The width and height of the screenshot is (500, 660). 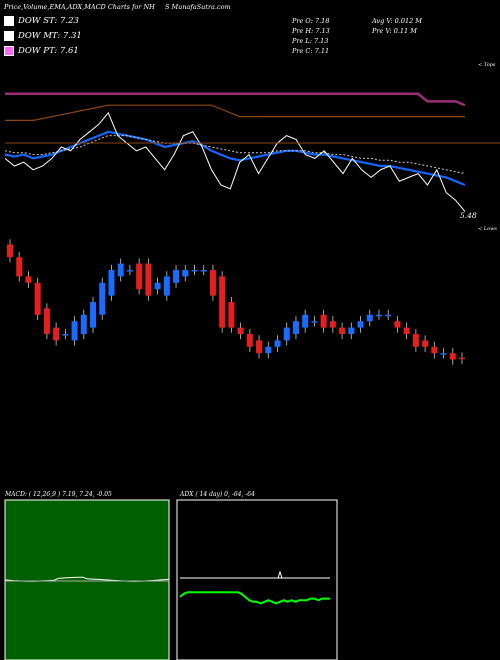 I want to click on chart-title: Price,Volume,EMA,ADX,MACD Charts for NH, so click(x=79, y=7).